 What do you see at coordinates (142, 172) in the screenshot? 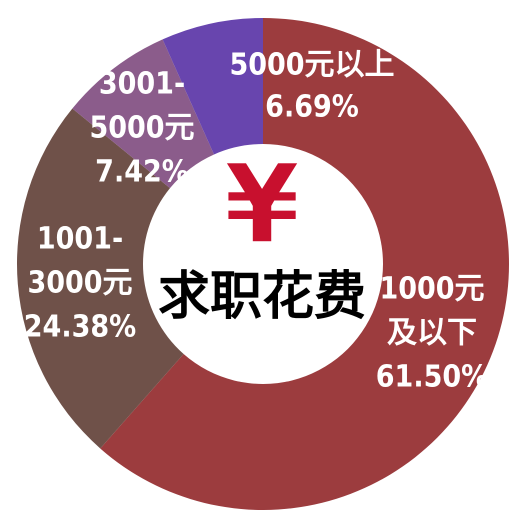
I see `value-label: 7.42%` at bounding box center [142, 172].